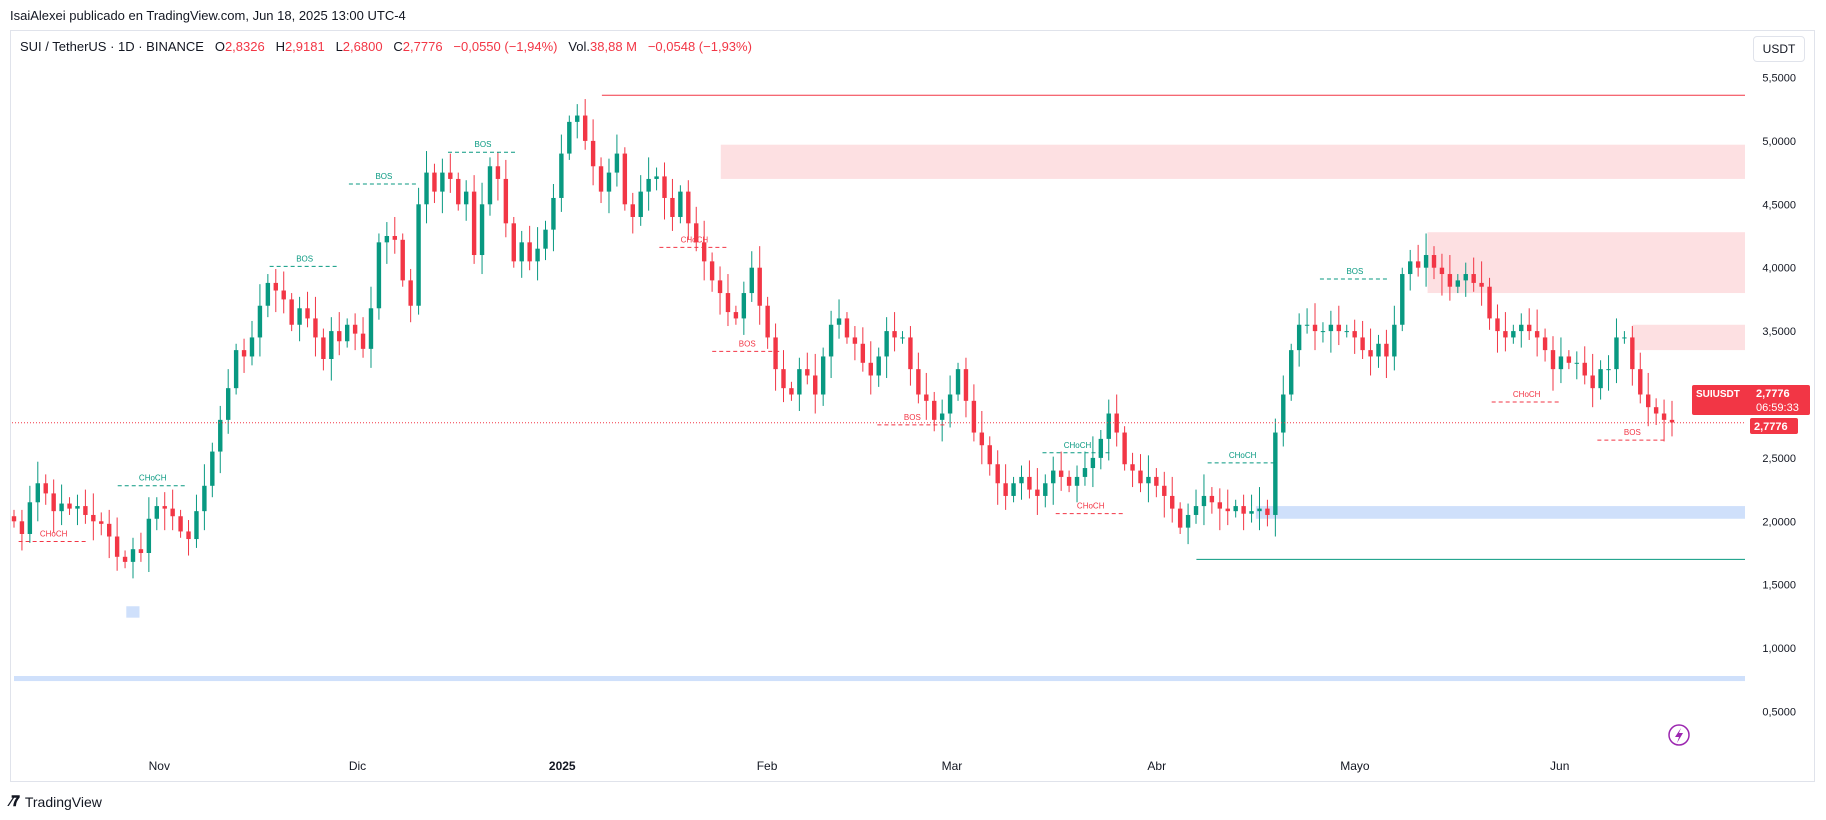 This screenshot has width=1826, height=820. I want to click on x-tick-label: Nov, so click(159, 766).